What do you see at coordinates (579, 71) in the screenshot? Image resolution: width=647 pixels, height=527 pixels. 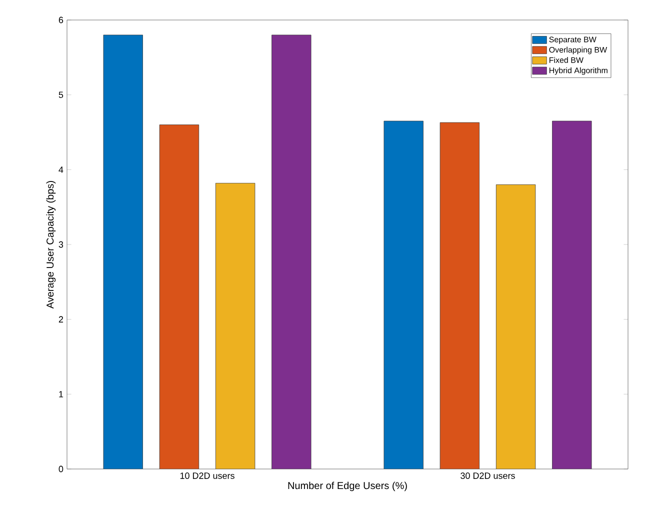 I see `legend-label: Hybrid Algorithm` at bounding box center [579, 71].